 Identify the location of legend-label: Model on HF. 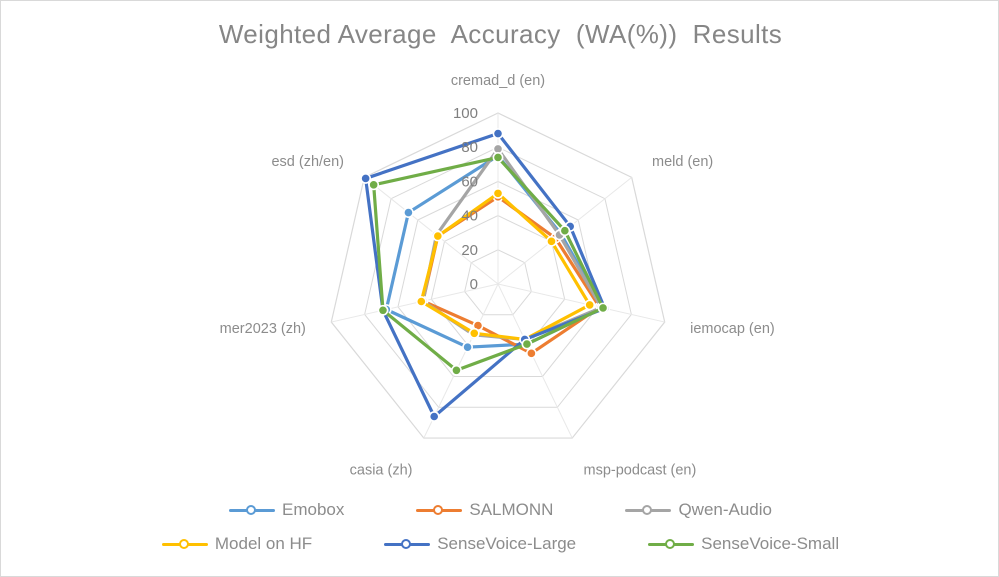
(263, 543).